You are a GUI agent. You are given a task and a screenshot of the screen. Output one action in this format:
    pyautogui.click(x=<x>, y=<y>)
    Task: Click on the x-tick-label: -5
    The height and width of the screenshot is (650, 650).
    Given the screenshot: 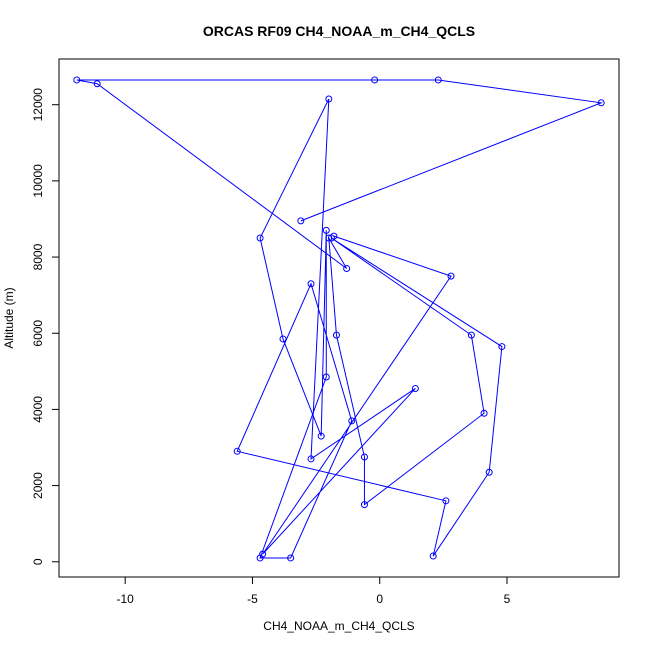 What is the action you would take?
    pyautogui.click(x=252, y=599)
    